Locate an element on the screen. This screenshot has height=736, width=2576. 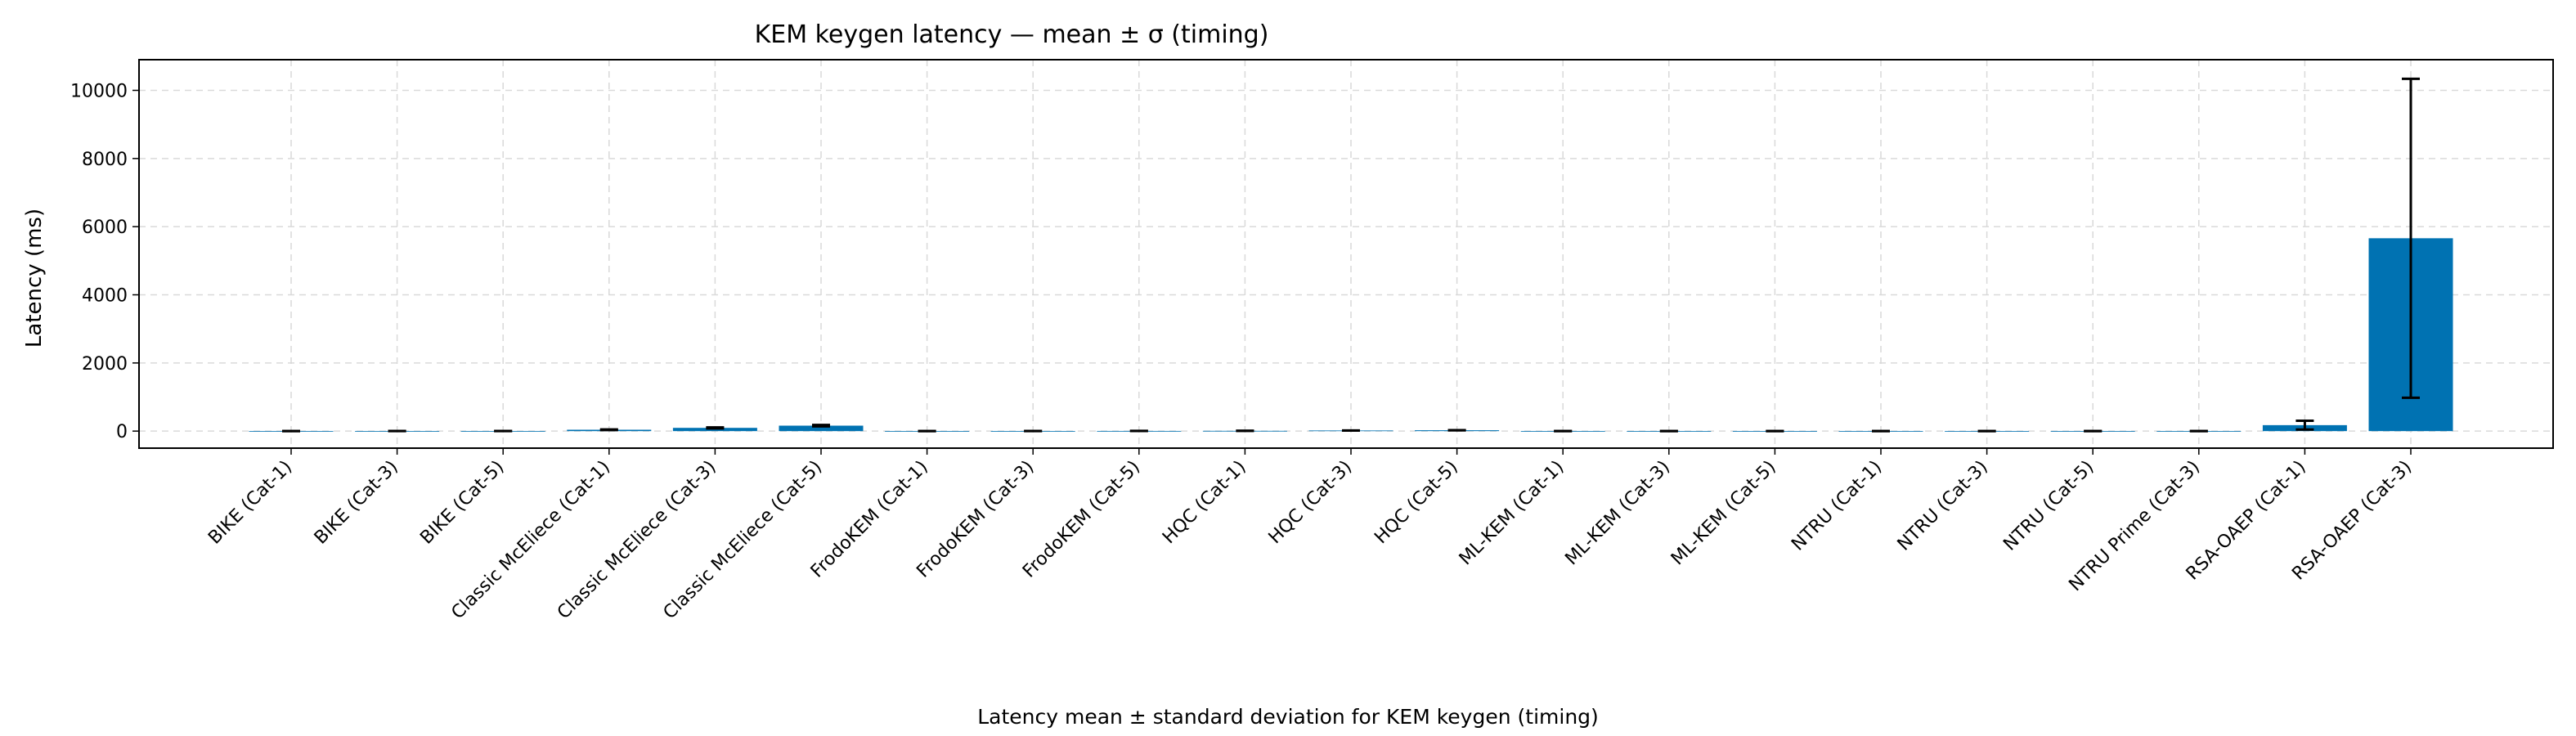
y-axis-ticks: 0 2000 4000 6000 8000 10000 is located at coordinates (104, 262).